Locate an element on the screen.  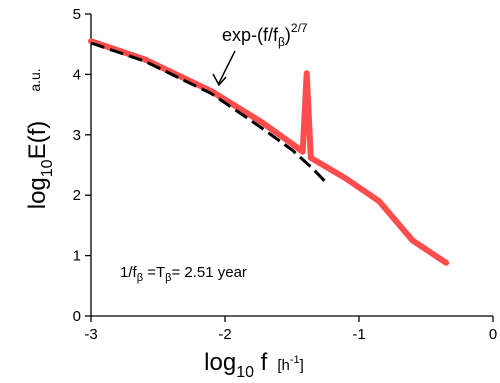
fit-annotation: exp-(f/fβ)2/7 is located at coordinates (265, 35).